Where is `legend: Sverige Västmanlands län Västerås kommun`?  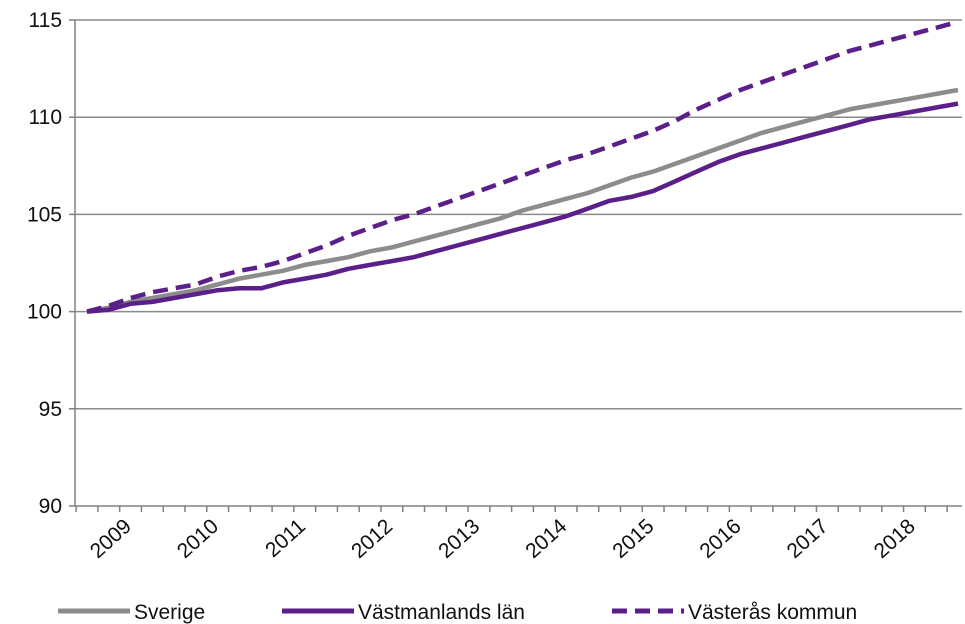 legend: Sverige Västmanlands län Västerås kommun is located at coordinates (457, 612).